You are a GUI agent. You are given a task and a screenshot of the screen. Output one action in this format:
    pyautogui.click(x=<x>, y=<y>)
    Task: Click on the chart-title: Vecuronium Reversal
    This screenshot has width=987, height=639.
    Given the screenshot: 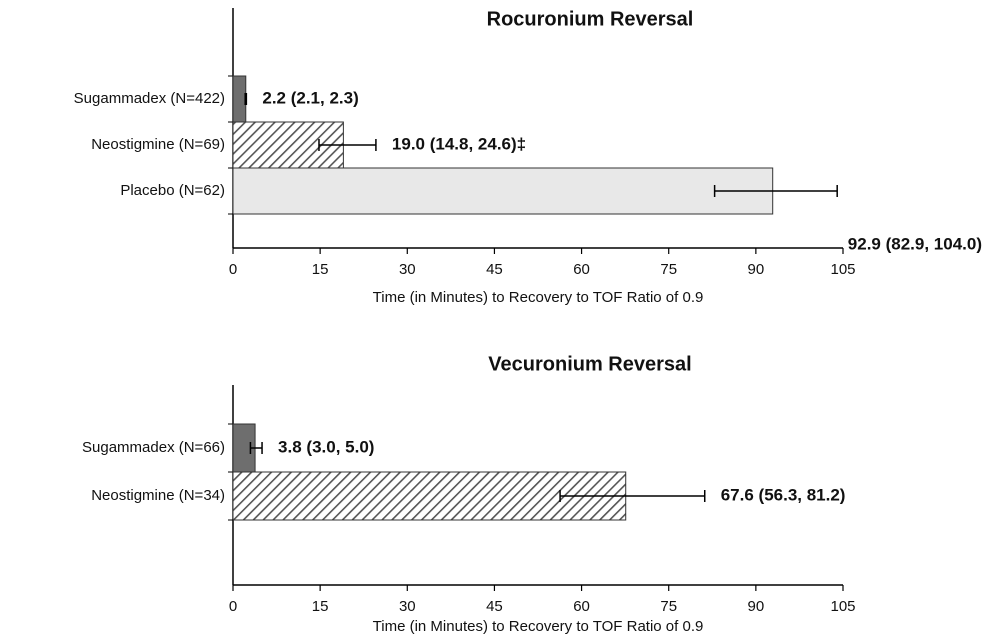 What is the action you would take?
    pyautogui.click(x=589, y=364)
    